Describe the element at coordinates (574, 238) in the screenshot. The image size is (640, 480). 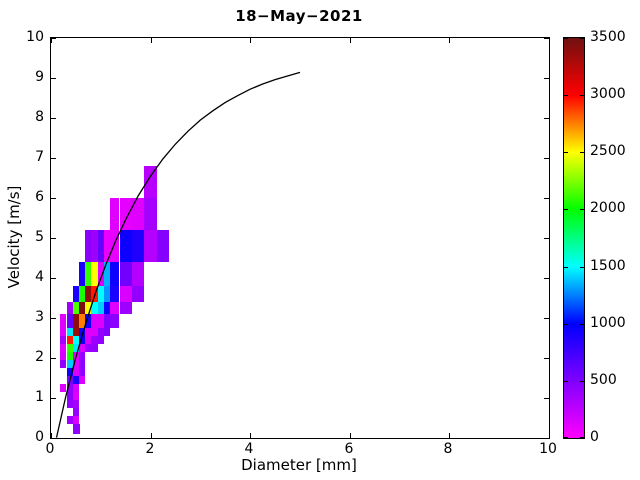
I see `colorbar-gradient` at that location.